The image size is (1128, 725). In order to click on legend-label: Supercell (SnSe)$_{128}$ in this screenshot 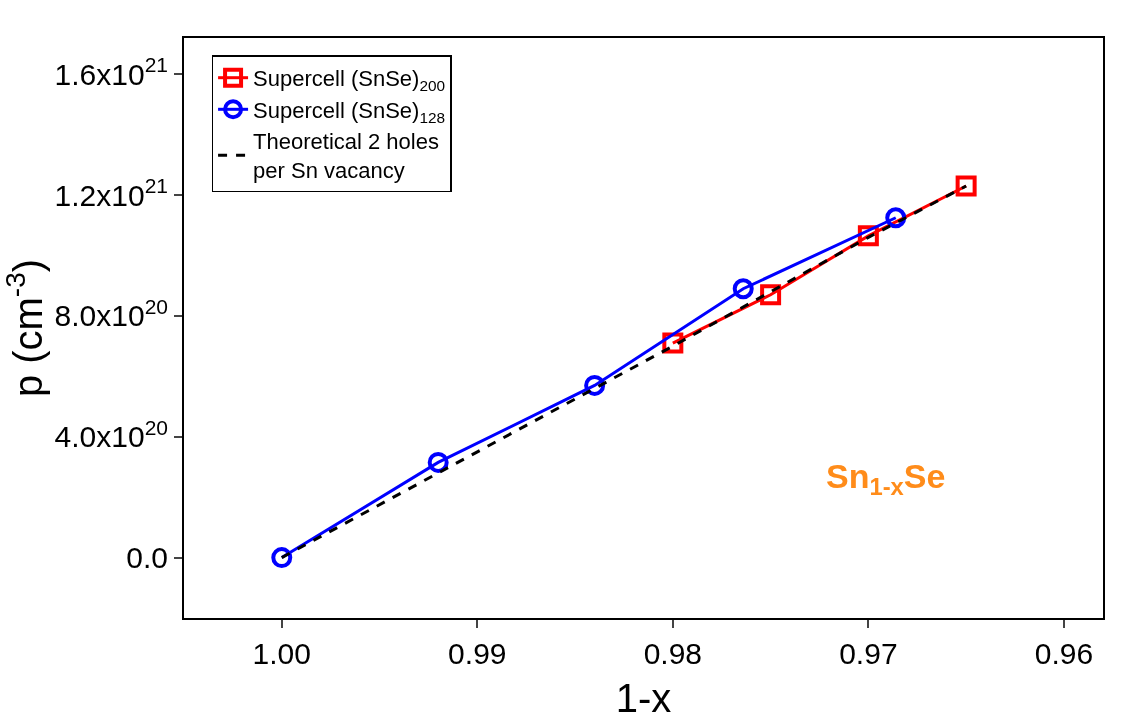, I will do `click(349, 111)`.